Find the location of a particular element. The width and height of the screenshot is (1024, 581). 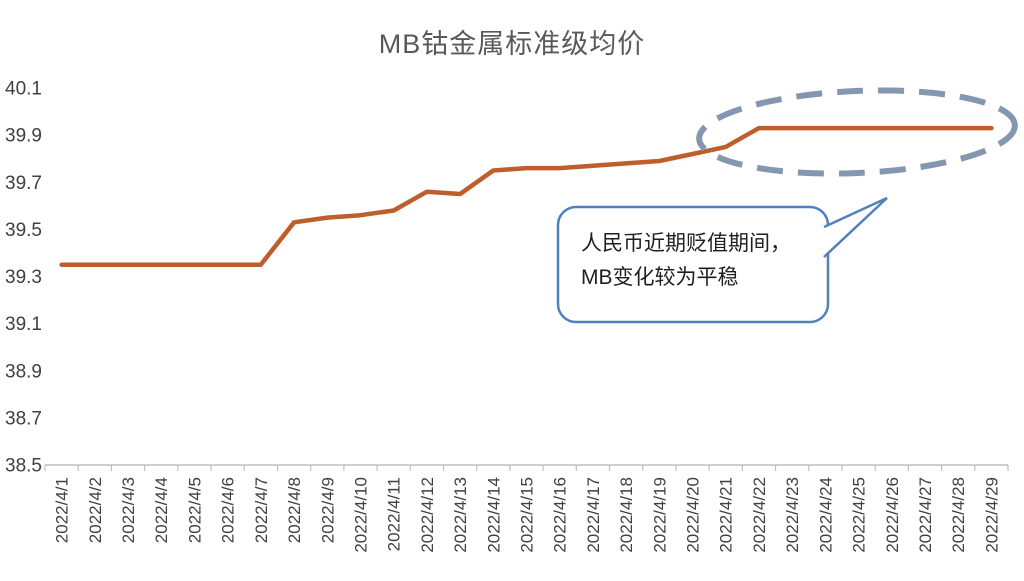

y-axis-label: 40.1 is located at coordinates (23, 89).